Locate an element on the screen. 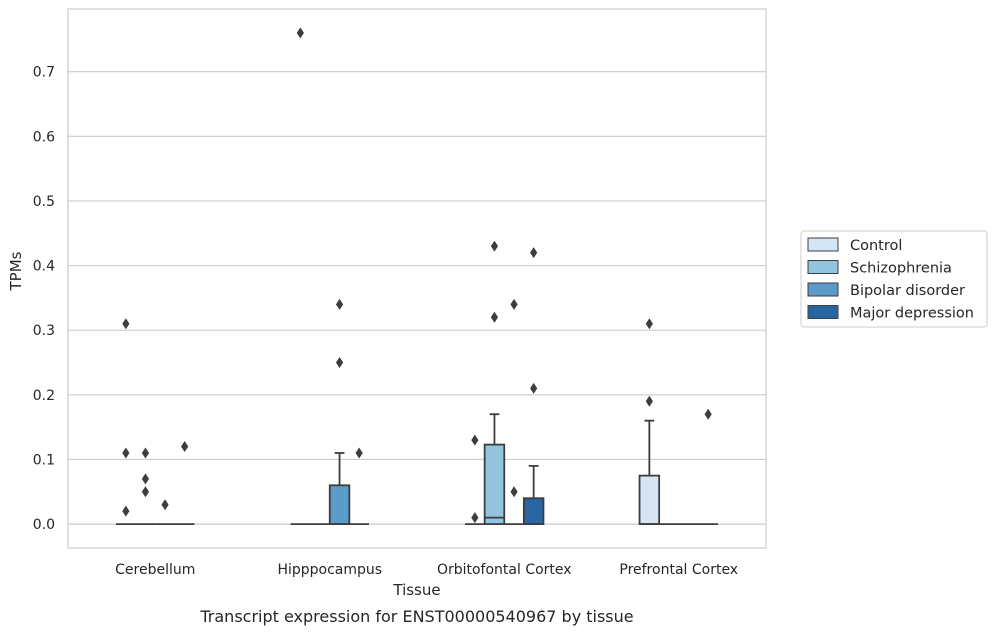  y-tick-label: 0.0 is located at coordinates (44, 525).